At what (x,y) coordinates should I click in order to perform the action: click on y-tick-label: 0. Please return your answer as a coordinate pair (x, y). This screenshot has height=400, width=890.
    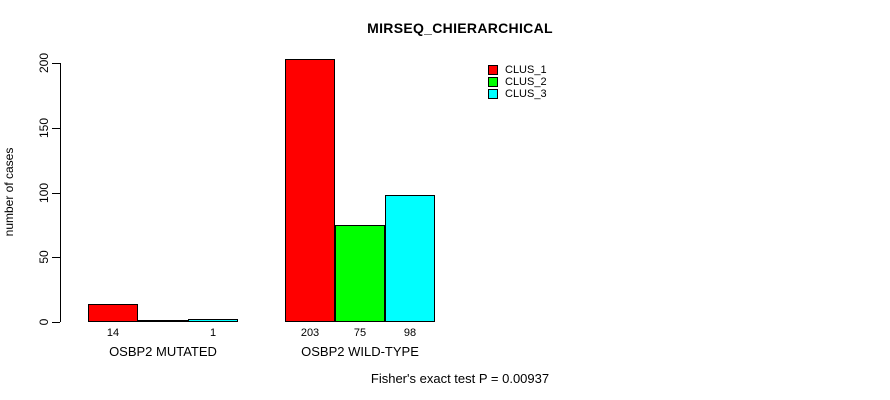
    Looking at the image, I should click on (44, 322).